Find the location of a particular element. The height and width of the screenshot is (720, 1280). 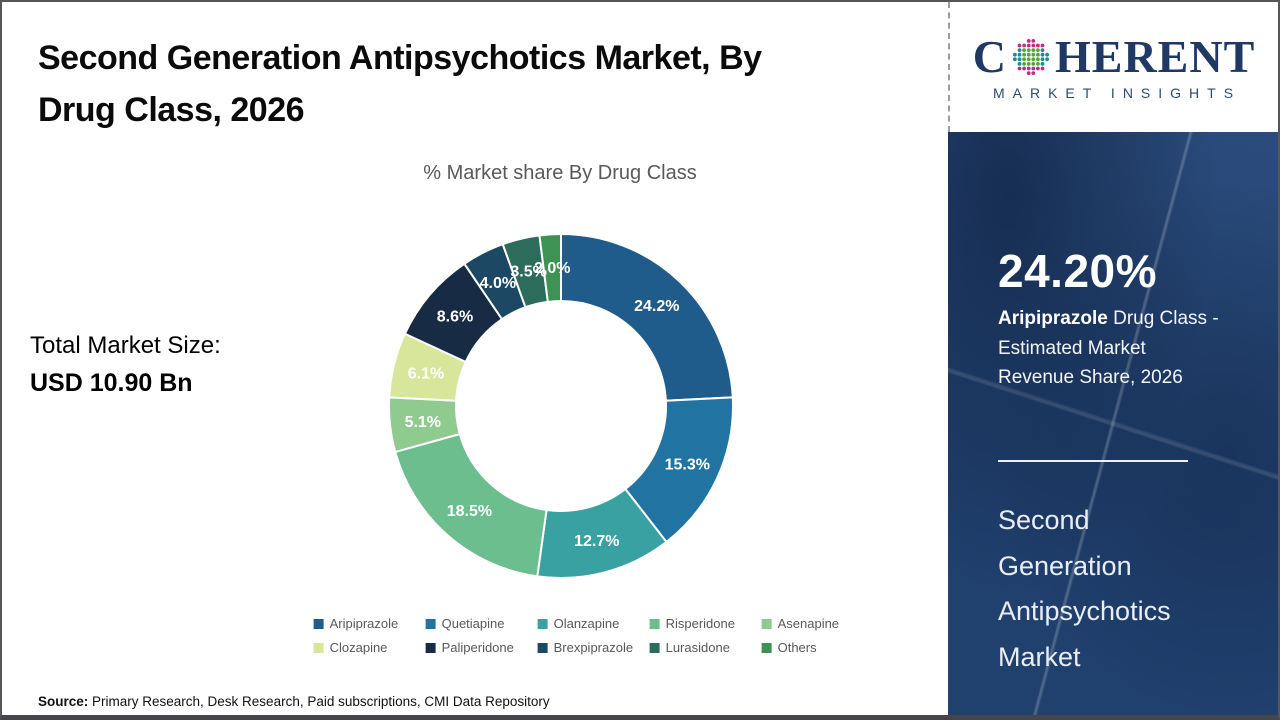

donut-slice-aripiprazole is located at coordinates (647, 317).